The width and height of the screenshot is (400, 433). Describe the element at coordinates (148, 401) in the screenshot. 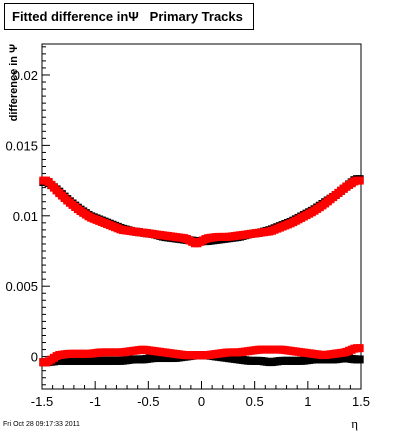

I see `x-tick-label: -0.5` at that location.